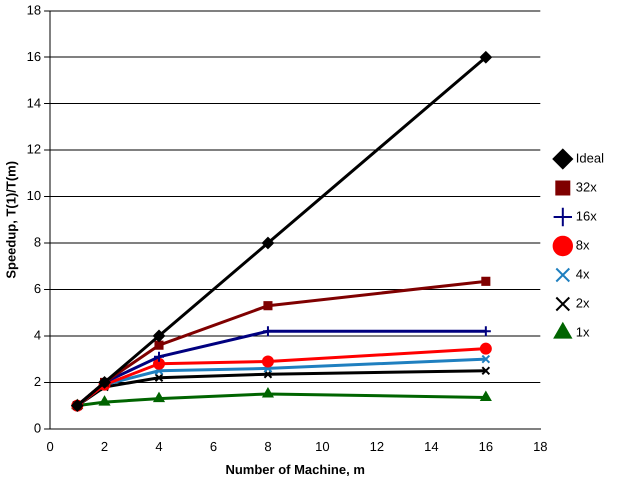  I want to click on y-tick-label: 16, so click(34, 56).